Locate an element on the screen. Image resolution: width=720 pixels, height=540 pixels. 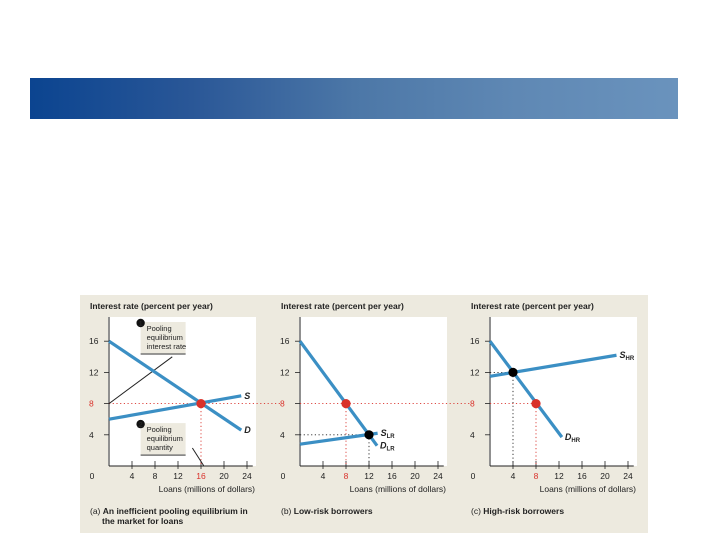
panel-caption: (c) High-risk borrowers is located at coordinates (517, 511).